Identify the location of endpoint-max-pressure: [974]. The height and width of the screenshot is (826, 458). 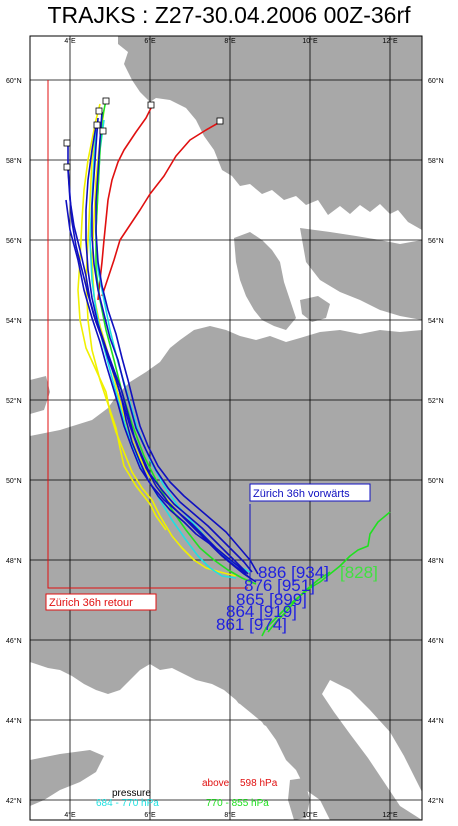
(268, 624).